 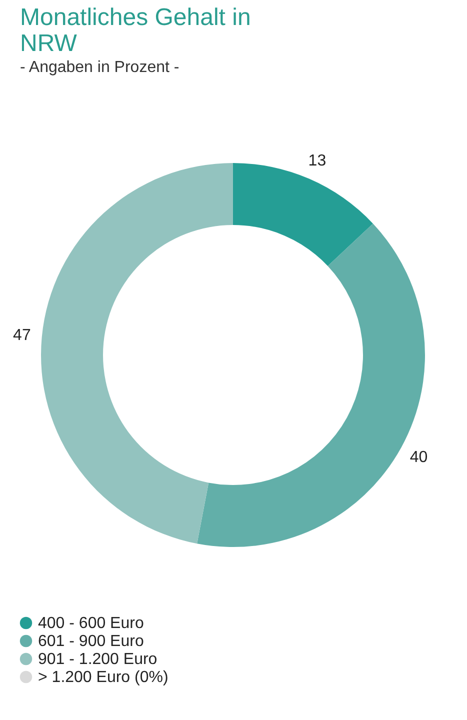 What do you see at coordinates (22, 335) in the screenshot?
I see `data-label: 47` at bounding box center [22, 335].